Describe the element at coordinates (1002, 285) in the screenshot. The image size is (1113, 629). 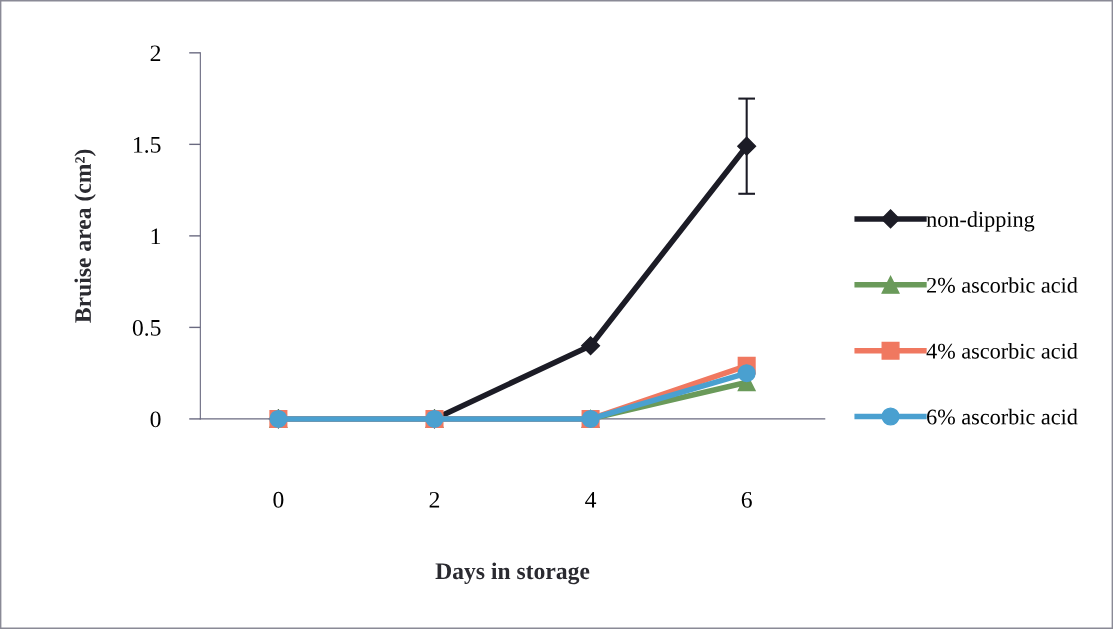
I see `legend-label: 2% ascorbic acid` at that location.